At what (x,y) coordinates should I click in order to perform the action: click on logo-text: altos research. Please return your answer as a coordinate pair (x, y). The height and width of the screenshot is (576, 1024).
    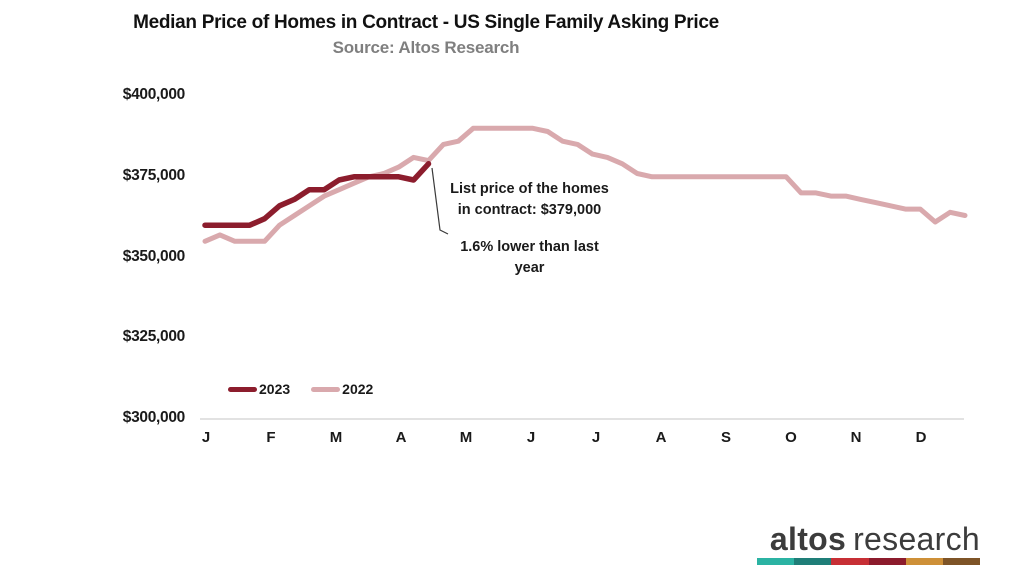
    Looking at the image, I should click on (868, 539).